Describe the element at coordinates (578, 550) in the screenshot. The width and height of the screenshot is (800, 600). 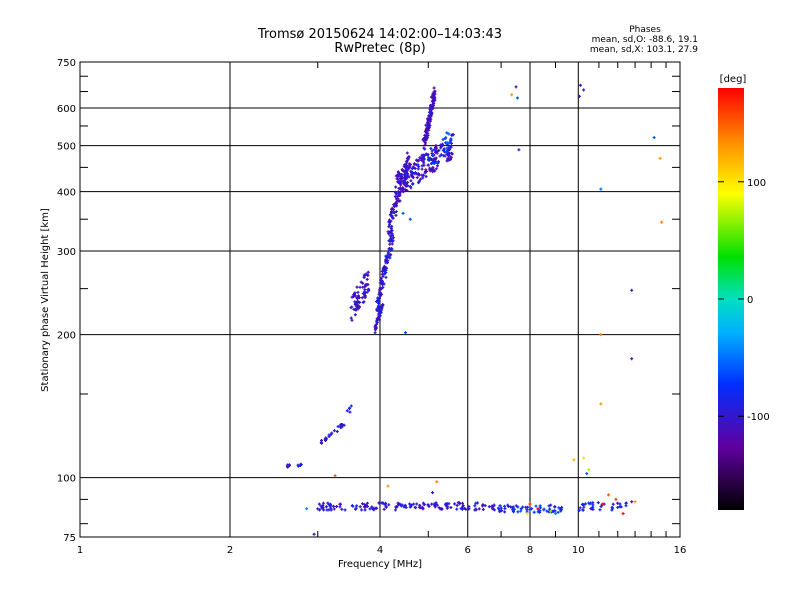
I see `x-tick-label: 10` at that location.